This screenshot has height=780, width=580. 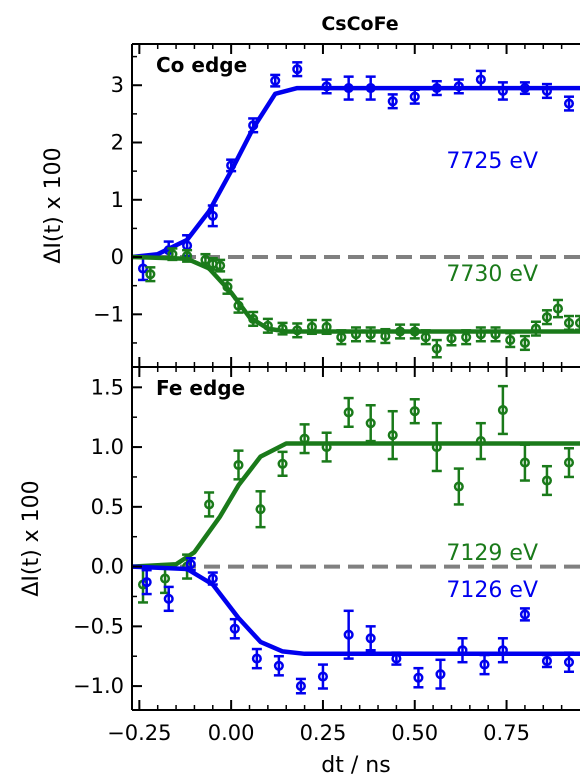 What do you see at coordinates (414, 733) in the screenshot?
I see `x-tick-label: 0.50` at bounding box center [414, 733].